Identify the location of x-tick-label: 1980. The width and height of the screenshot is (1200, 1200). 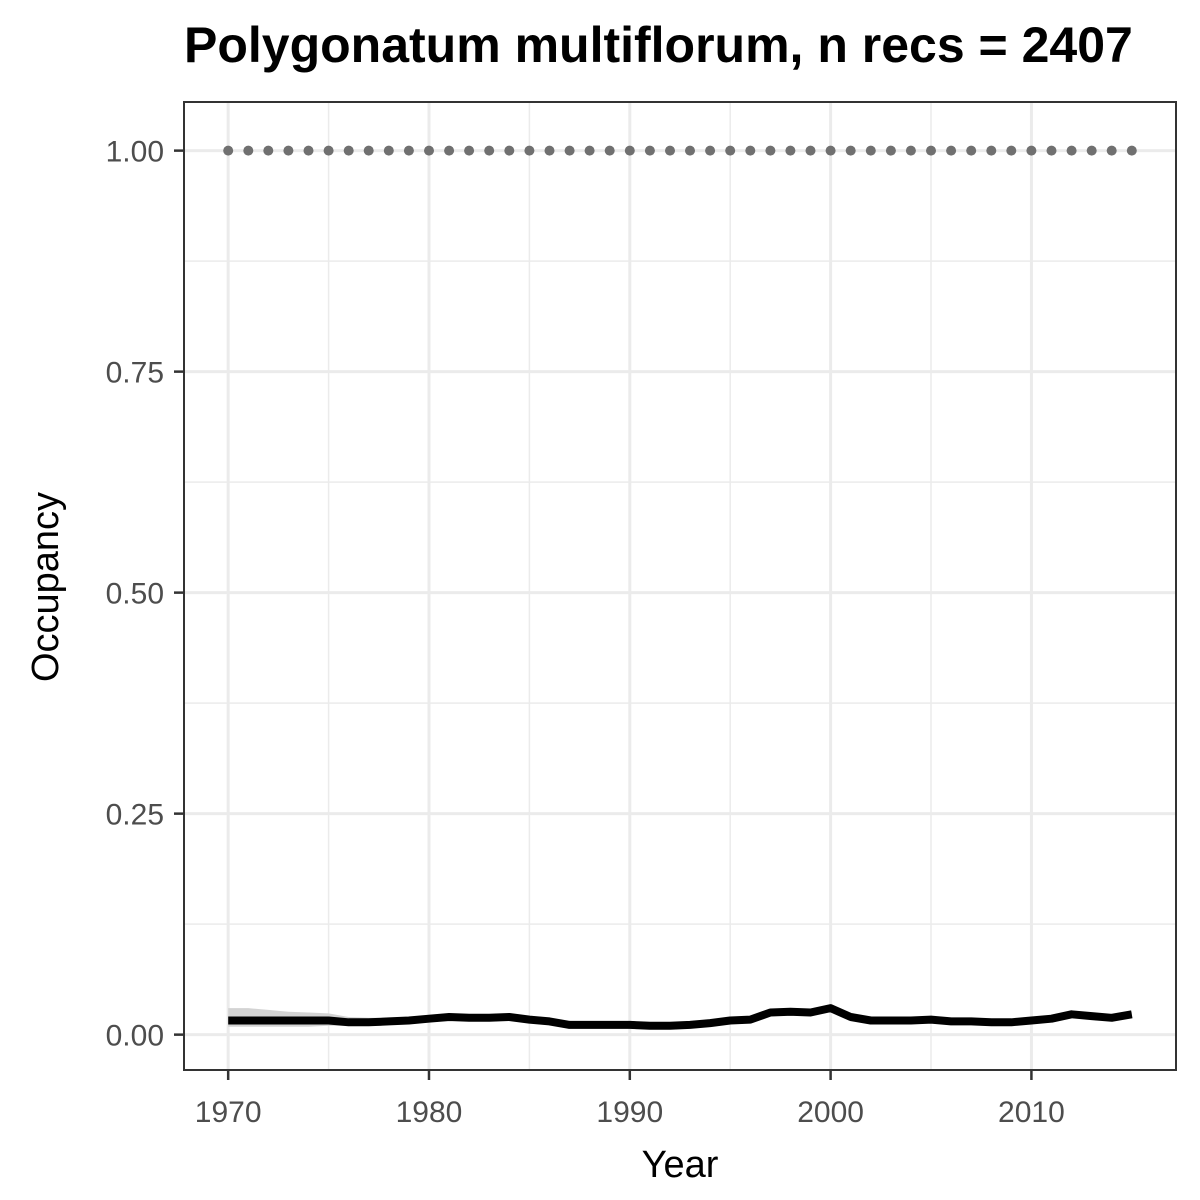
(429, 1112).